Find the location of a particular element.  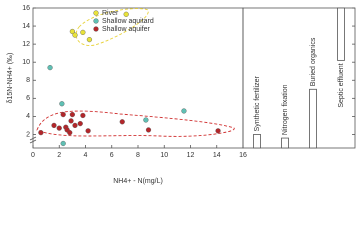

source-label: Buried organics is located at coordinates (313, 61).